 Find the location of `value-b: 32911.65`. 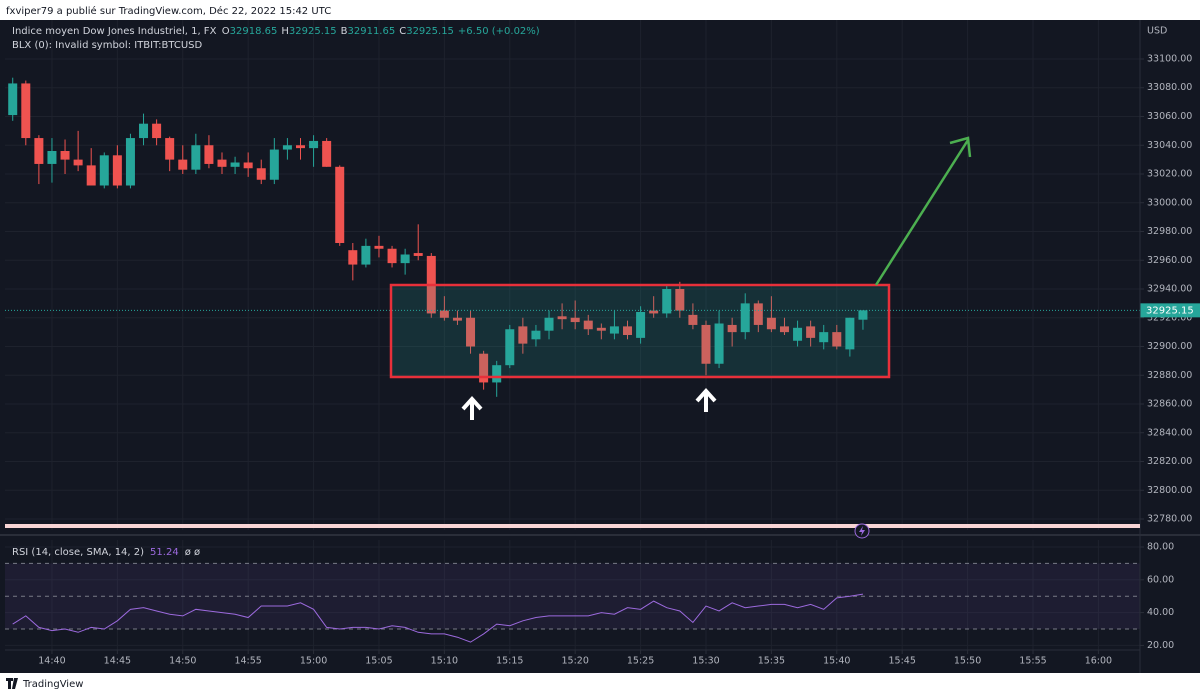

value-b: 32911.65 is located at coordinates (372, 31).